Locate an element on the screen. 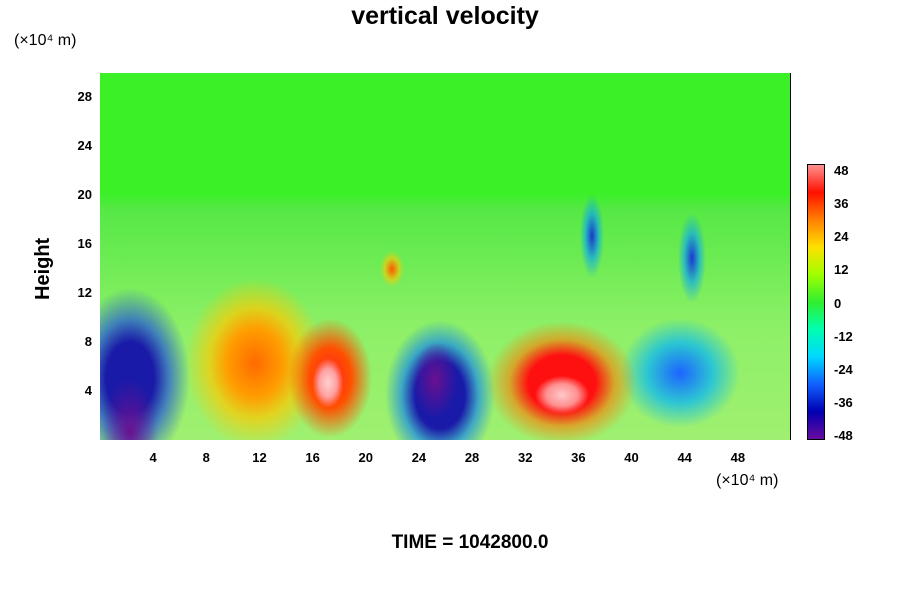  colorbar is located at coordinates (816, 302).